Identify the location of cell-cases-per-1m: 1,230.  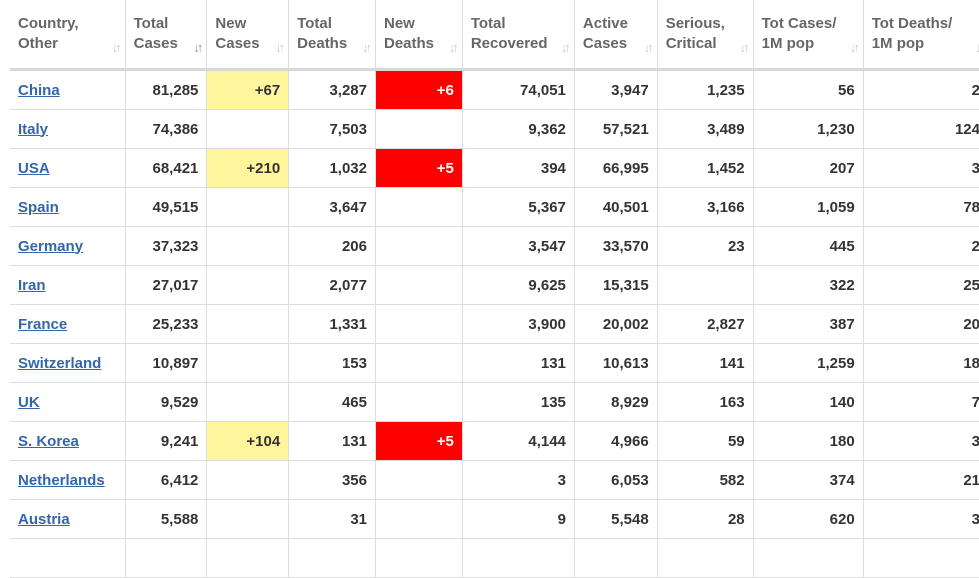
(808, 129).